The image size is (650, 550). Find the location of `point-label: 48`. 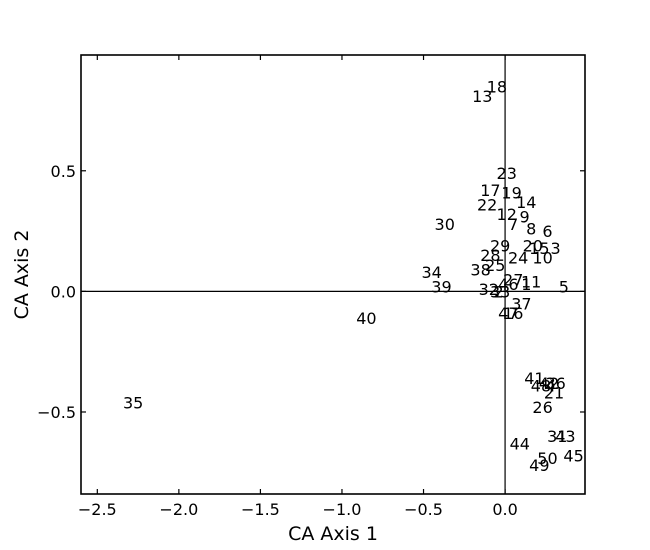

point-label: 48 is located at coordinates (541, 385).